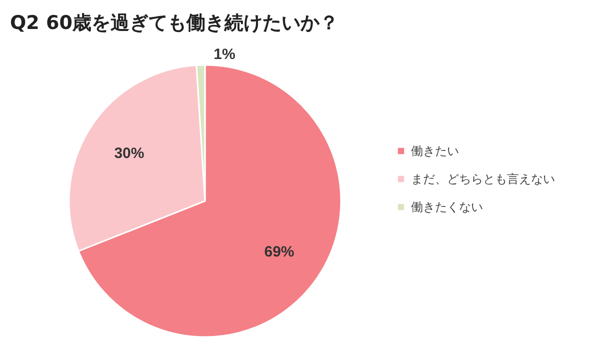  What do you see at coordinates (447, 207) in the screenshot?
I see `legend-label: 働きたくない` at bounding box center [447, 207].